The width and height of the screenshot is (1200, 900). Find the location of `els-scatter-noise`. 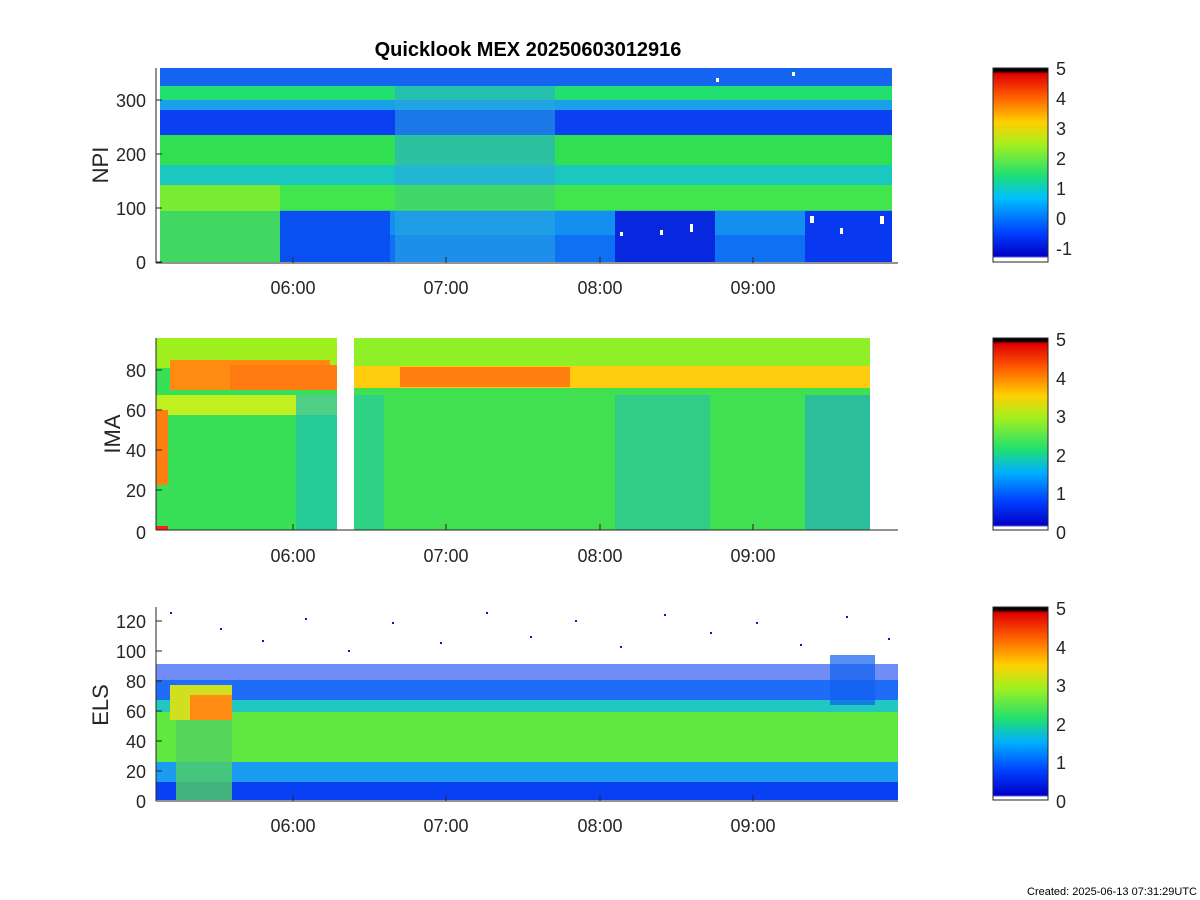

els-scatter-noise is located at coordinates (530, 632).